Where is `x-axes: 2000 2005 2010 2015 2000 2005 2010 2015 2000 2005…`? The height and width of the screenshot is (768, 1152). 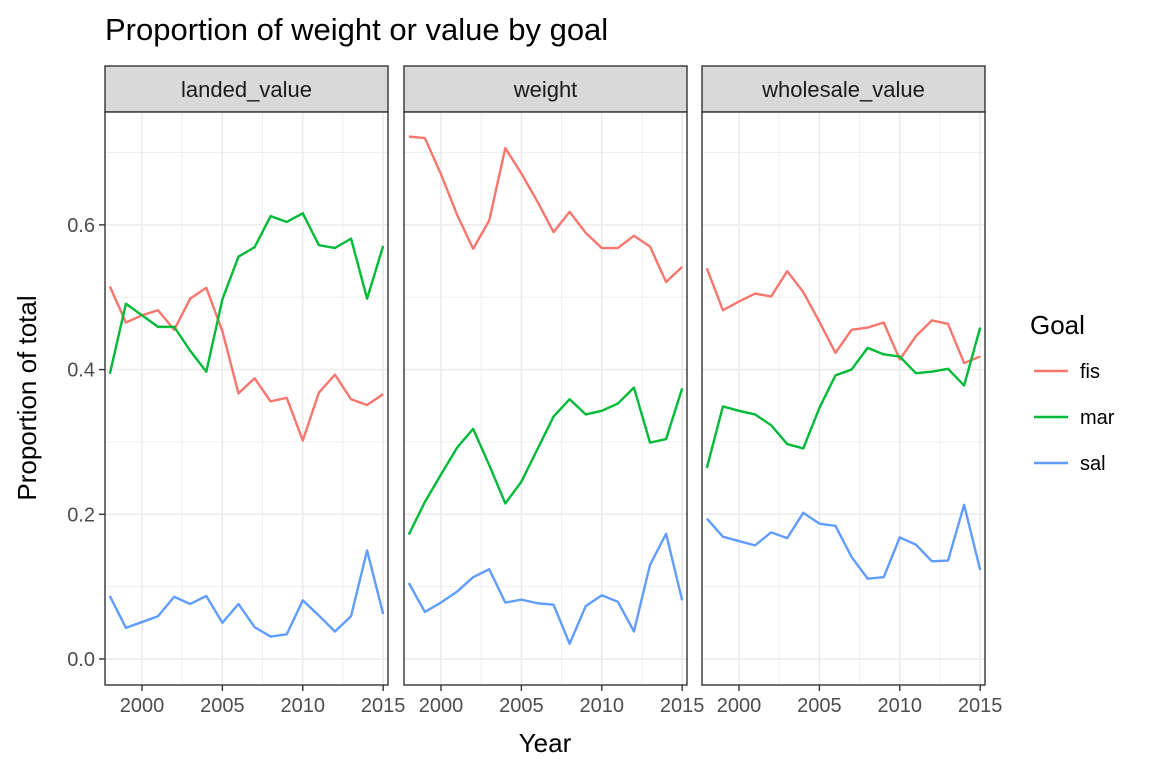
x-axes: 2000 2005 2010 2015 2000 2005 2010 2015 2000 2005… is located at coordinates (561, 701).